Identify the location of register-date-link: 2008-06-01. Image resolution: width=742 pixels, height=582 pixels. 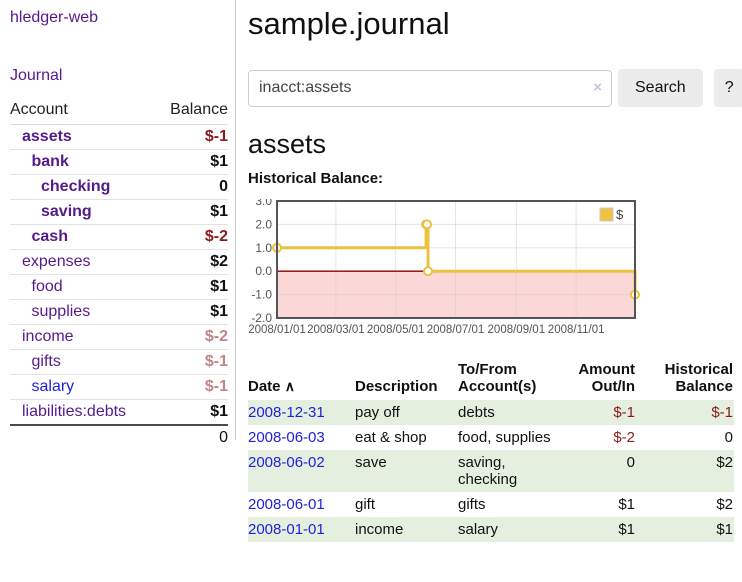
(286, 504).